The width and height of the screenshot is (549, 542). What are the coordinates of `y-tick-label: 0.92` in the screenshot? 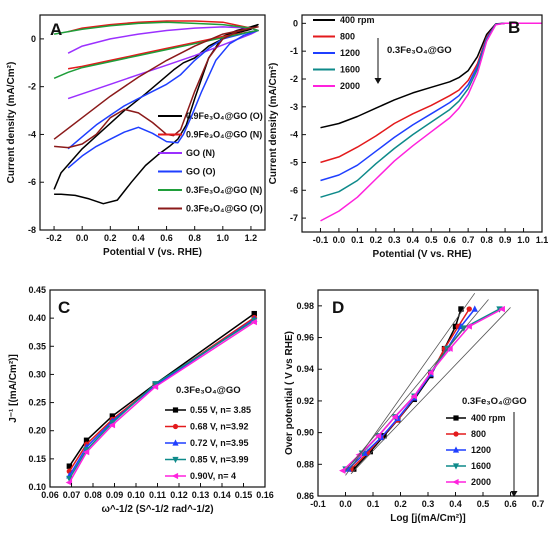 It's located at (305, 401).